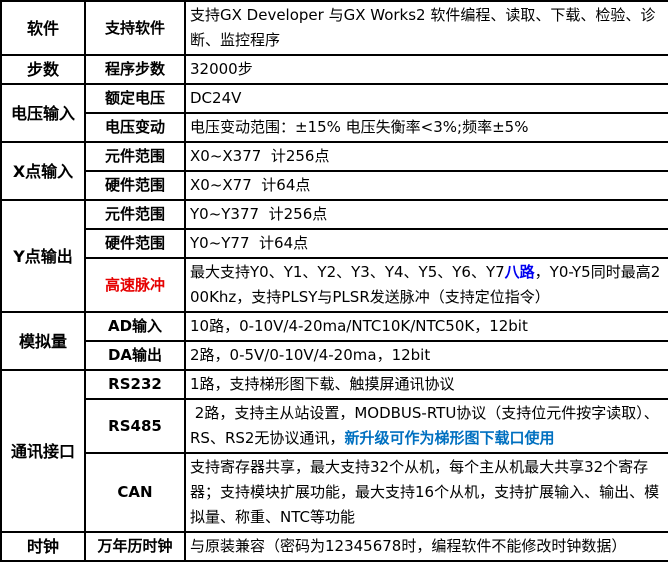 The image size is (668, 564). Describe the element at coordinates (135, 28) in the screenshot. I see `spec-name-cell: 支持软件` at that location.